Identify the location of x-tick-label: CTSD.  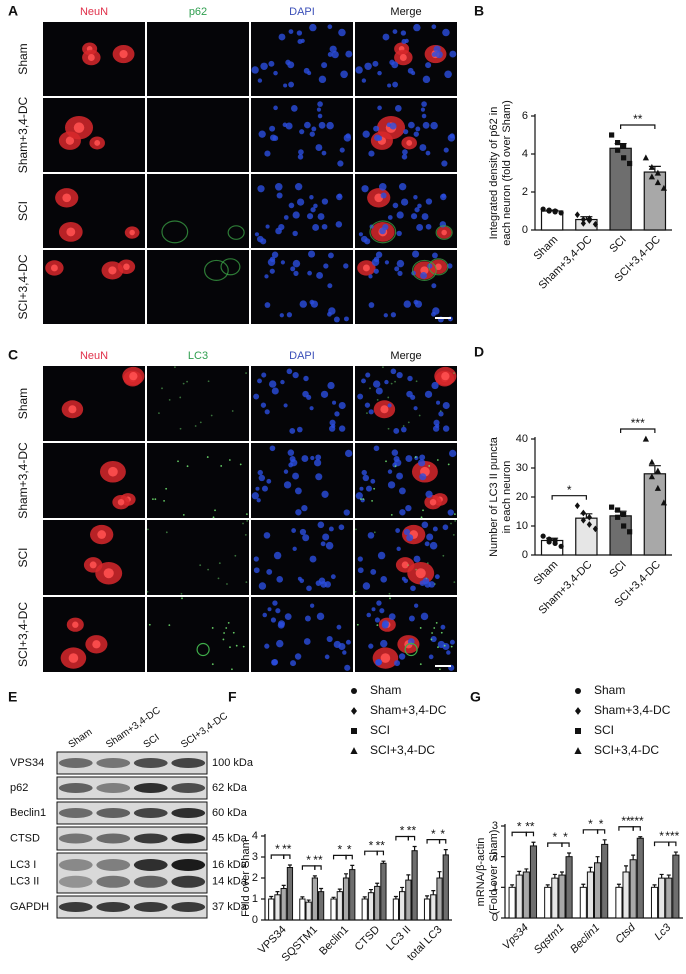
(368, 939).